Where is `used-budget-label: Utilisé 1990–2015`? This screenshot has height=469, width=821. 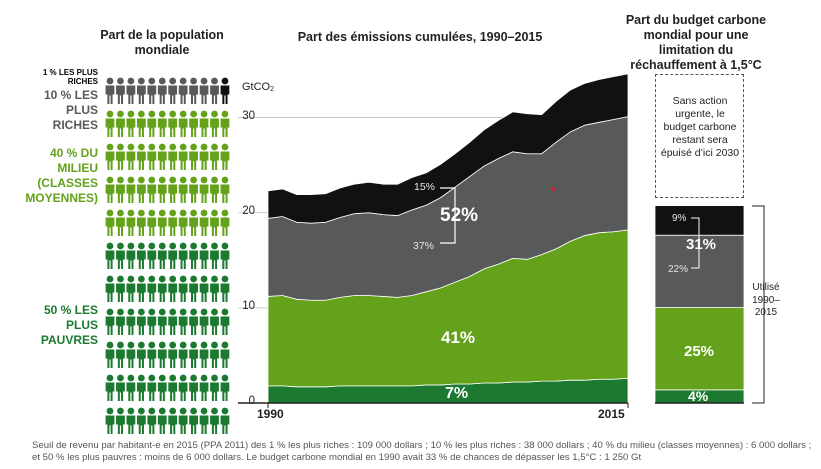 used-budget-label: Utilisé 1990–2015 is located at coordinates (766, 300).